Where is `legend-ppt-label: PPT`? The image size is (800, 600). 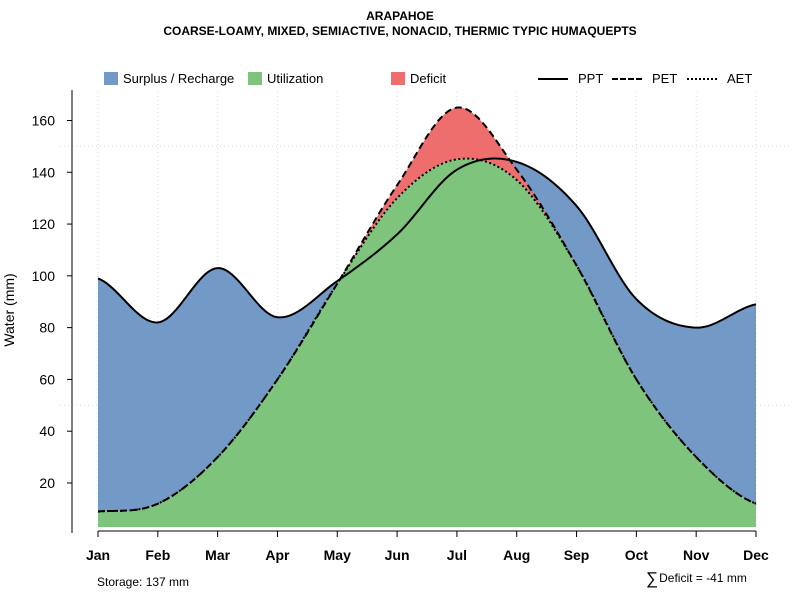
legend-ppt-label: PPT is located at coordinates (591, 78).